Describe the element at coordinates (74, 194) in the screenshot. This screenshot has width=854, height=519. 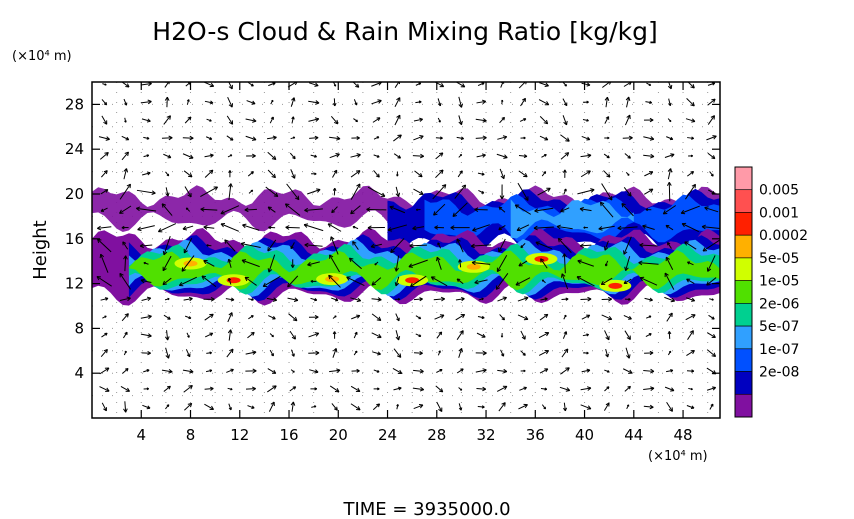
I see `y-tick-label: 20` at that location.